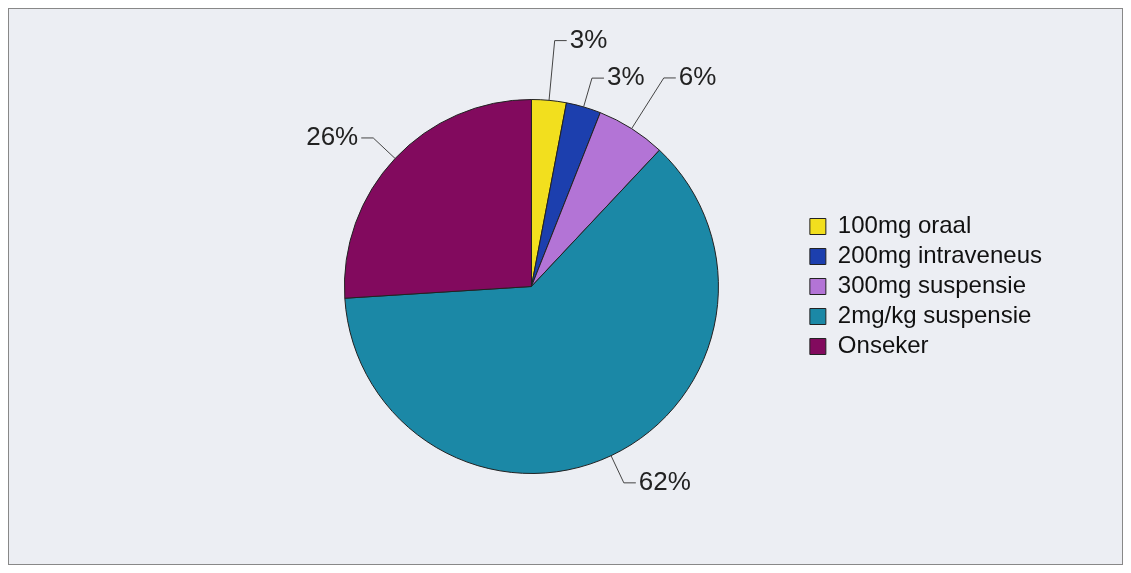 This screenshot has width=1131, height=573. I want to click on legend-label: 300mg suspensie, so click(931, 285).